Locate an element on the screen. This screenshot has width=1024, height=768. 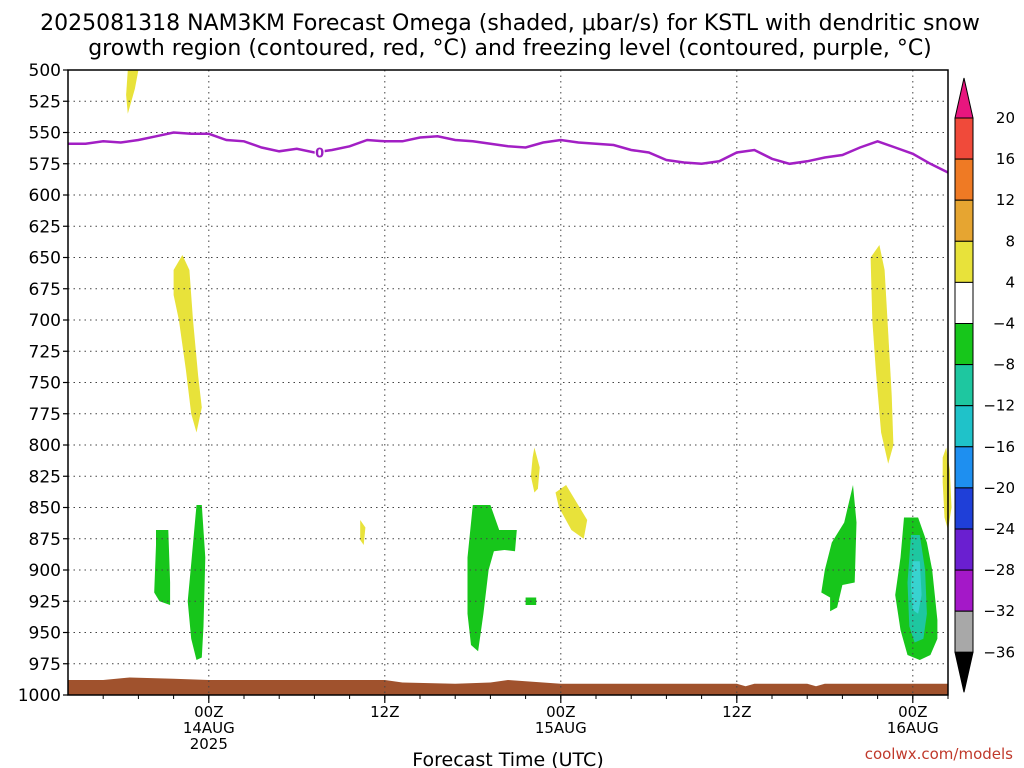
y-tick-label: 600 is located at coordinates (45, 196).